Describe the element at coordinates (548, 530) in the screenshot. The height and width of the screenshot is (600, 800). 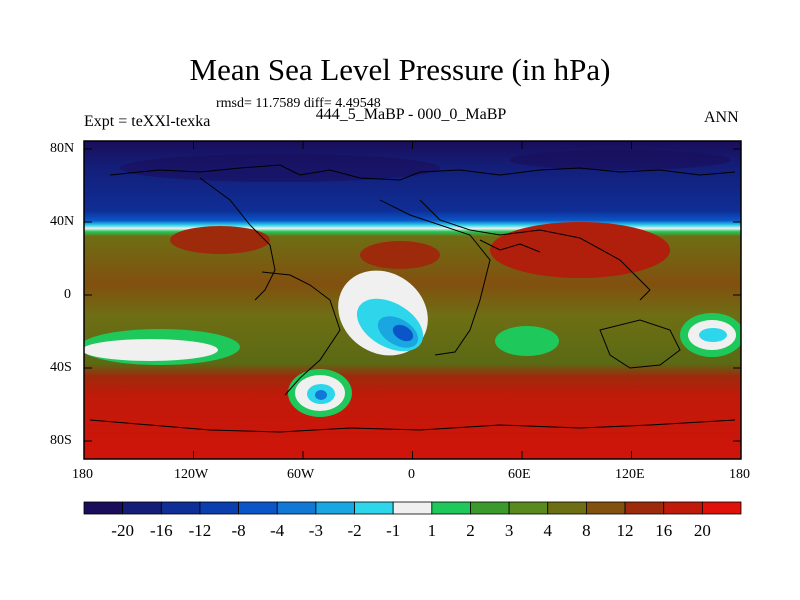
I see `colorbar-label: 4` at that location.